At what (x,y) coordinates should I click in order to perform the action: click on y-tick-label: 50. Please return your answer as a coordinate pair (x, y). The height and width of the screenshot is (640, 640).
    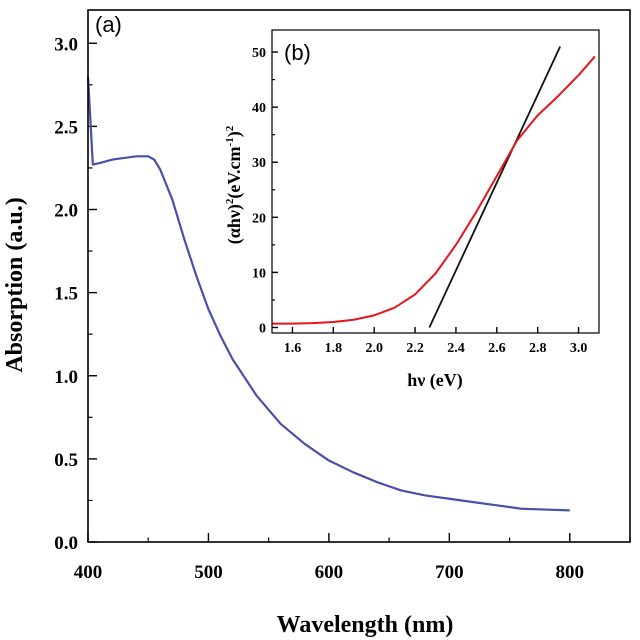
    Looking at the image, I should click on (259, 53).